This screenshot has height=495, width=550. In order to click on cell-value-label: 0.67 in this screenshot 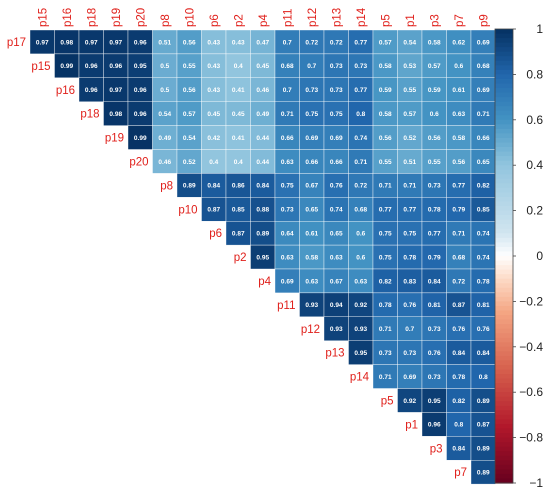, I will do `click(311, 186)`.